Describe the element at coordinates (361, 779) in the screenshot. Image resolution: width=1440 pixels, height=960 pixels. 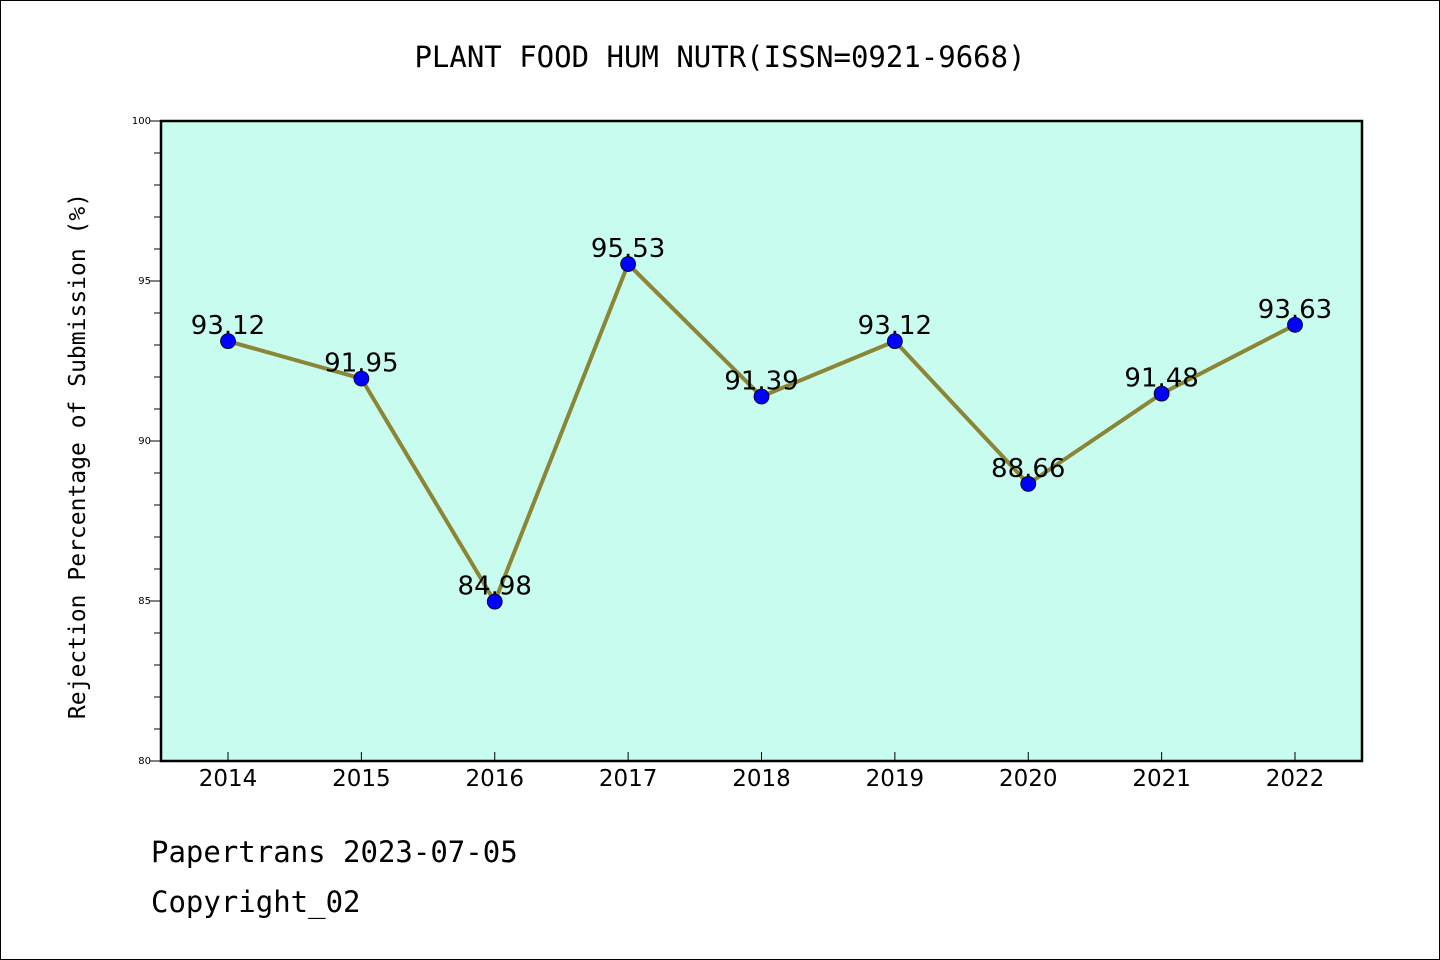
I see `x-tick-label: 2015` at that location.